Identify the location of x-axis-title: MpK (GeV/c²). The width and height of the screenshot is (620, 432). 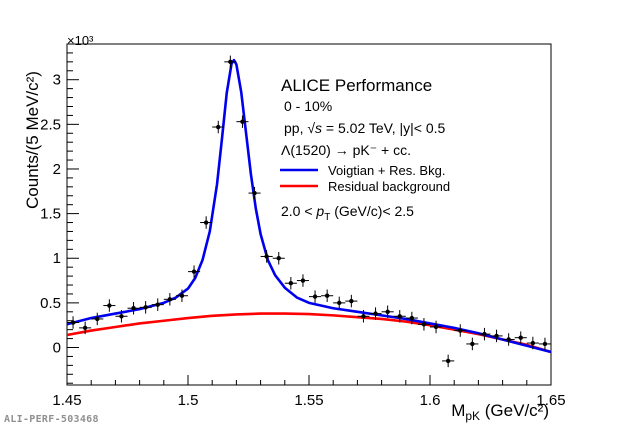
(500, 412).